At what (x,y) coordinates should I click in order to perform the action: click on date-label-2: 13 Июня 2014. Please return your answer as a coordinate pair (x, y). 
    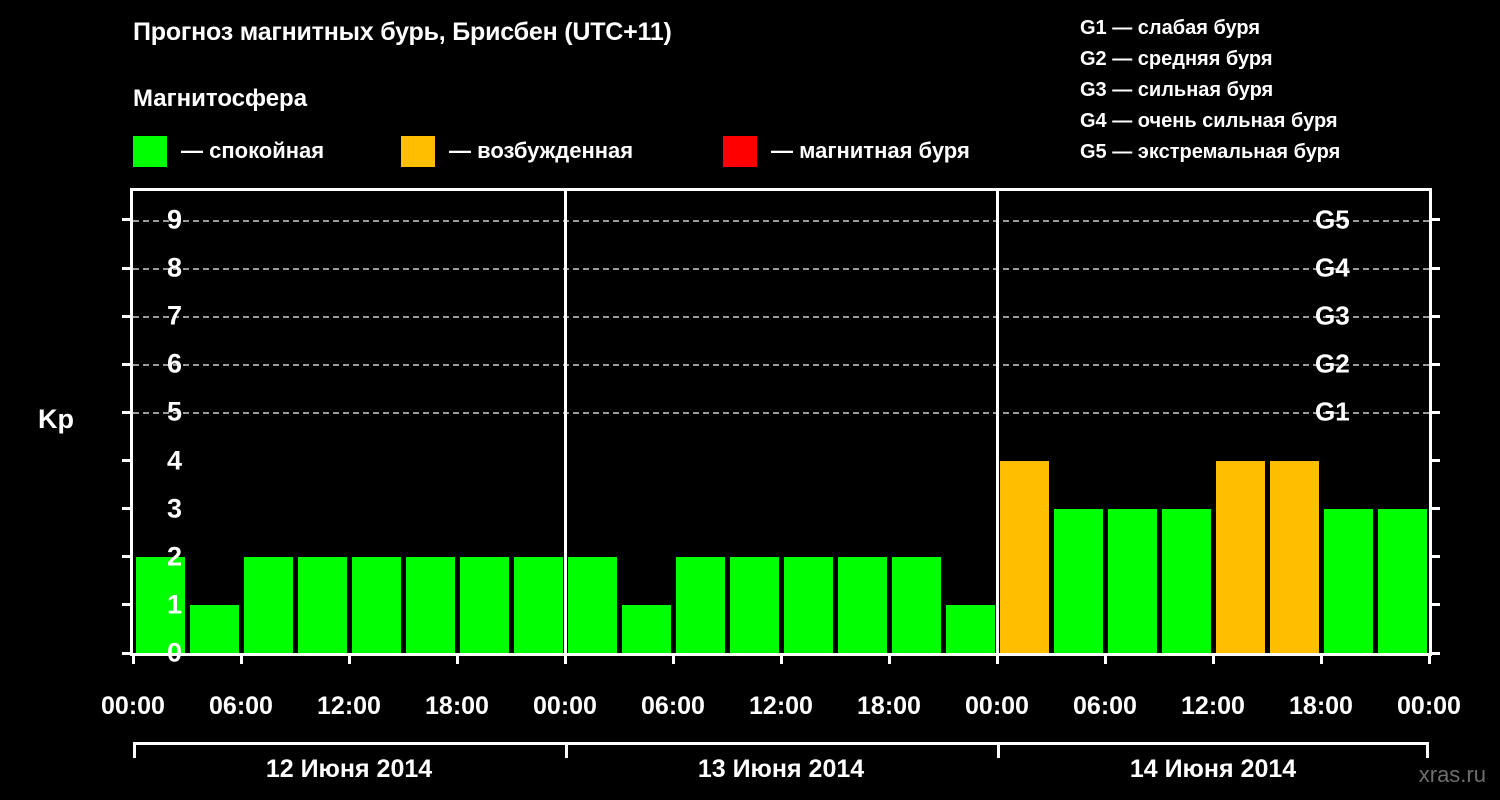
    Looking at the image, I should click on (781, 769).